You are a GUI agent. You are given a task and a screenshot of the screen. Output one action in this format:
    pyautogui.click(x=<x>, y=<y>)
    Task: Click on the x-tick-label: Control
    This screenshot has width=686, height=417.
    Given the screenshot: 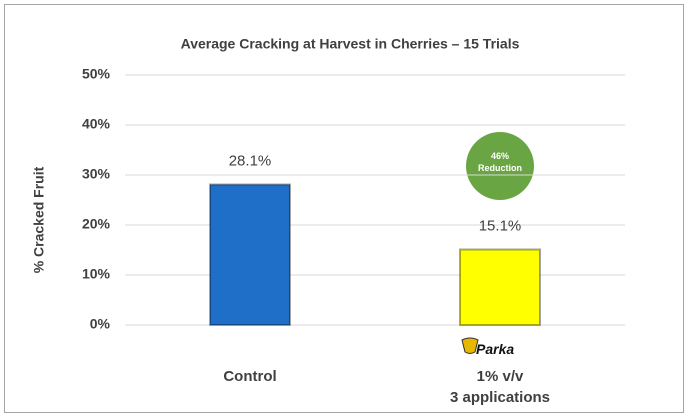 What is the action you would take?
    pyautogui.click(x=250, y=376)
    